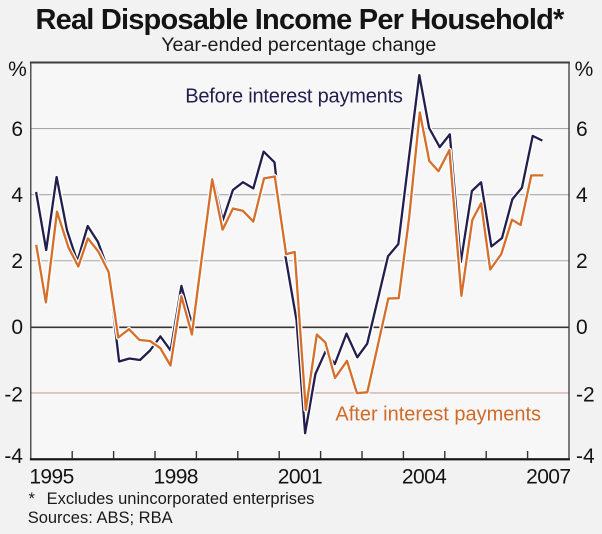 The height and width of the screenshot is (534, 602). Describe the element at coordinates (424, 477) in the screenshot. I see `svg-text: 2004` at that location.